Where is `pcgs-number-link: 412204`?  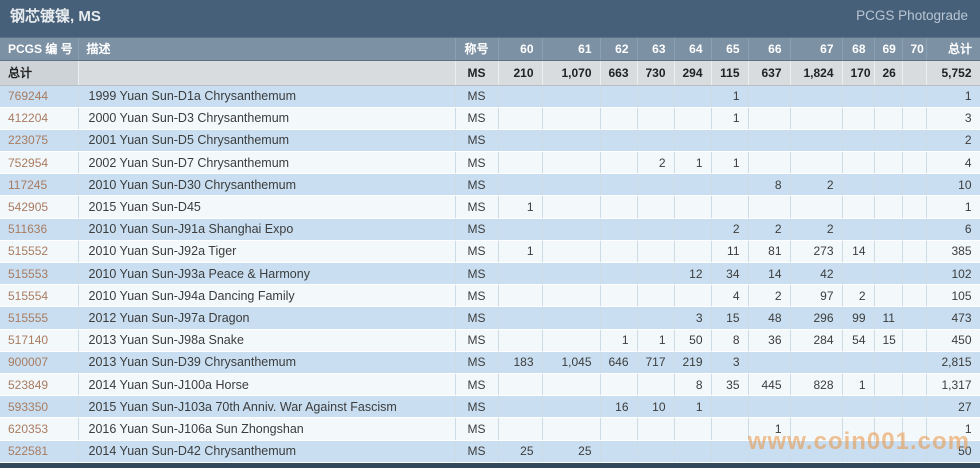 pcgs-number-link: 412204 is located at coordinates (39, 118).